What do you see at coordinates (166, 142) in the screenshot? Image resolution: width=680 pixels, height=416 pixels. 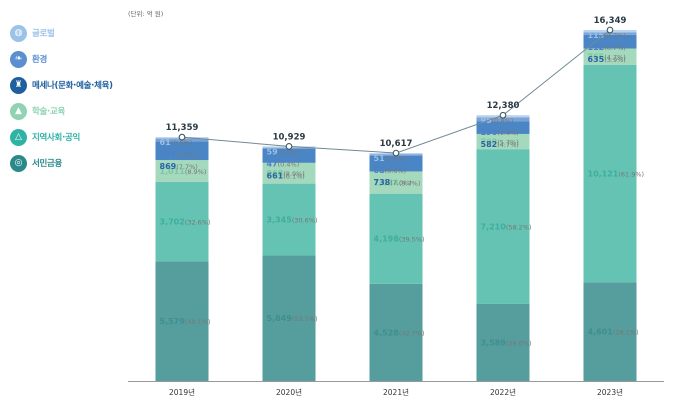 I see `data-label-value: 61` at bounding box center [166, 142].